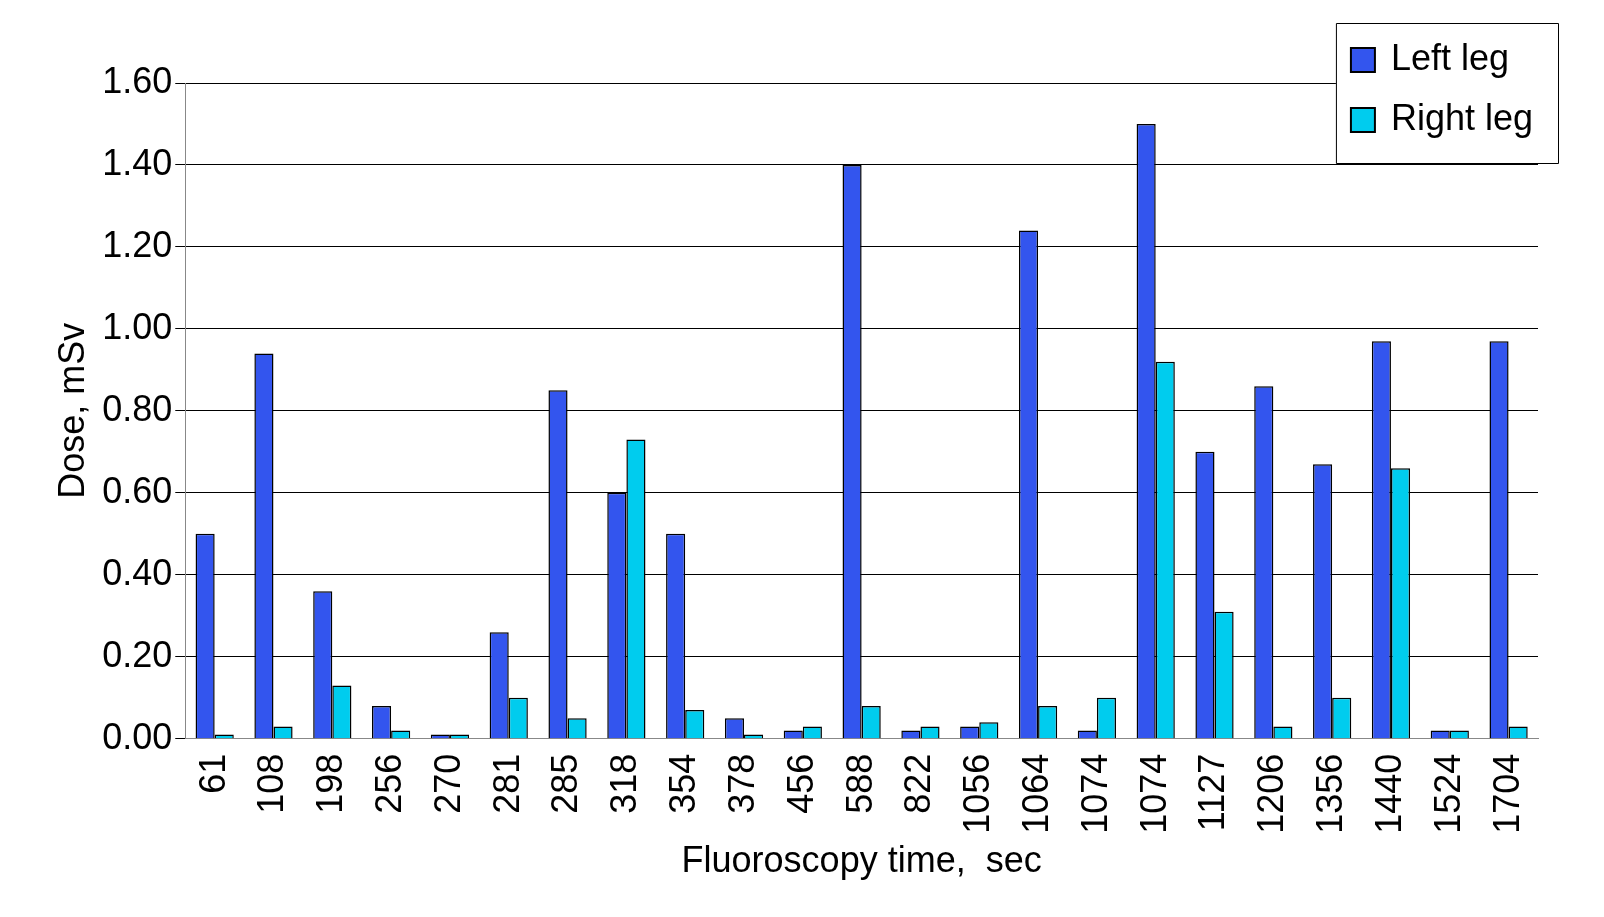 The width and height of the screenshot is (1604, 917). What do you see at coordinates (1271, 793) in the screenshot?
I see `x-tick-label: 1206` at bounding box center [1271, 793].